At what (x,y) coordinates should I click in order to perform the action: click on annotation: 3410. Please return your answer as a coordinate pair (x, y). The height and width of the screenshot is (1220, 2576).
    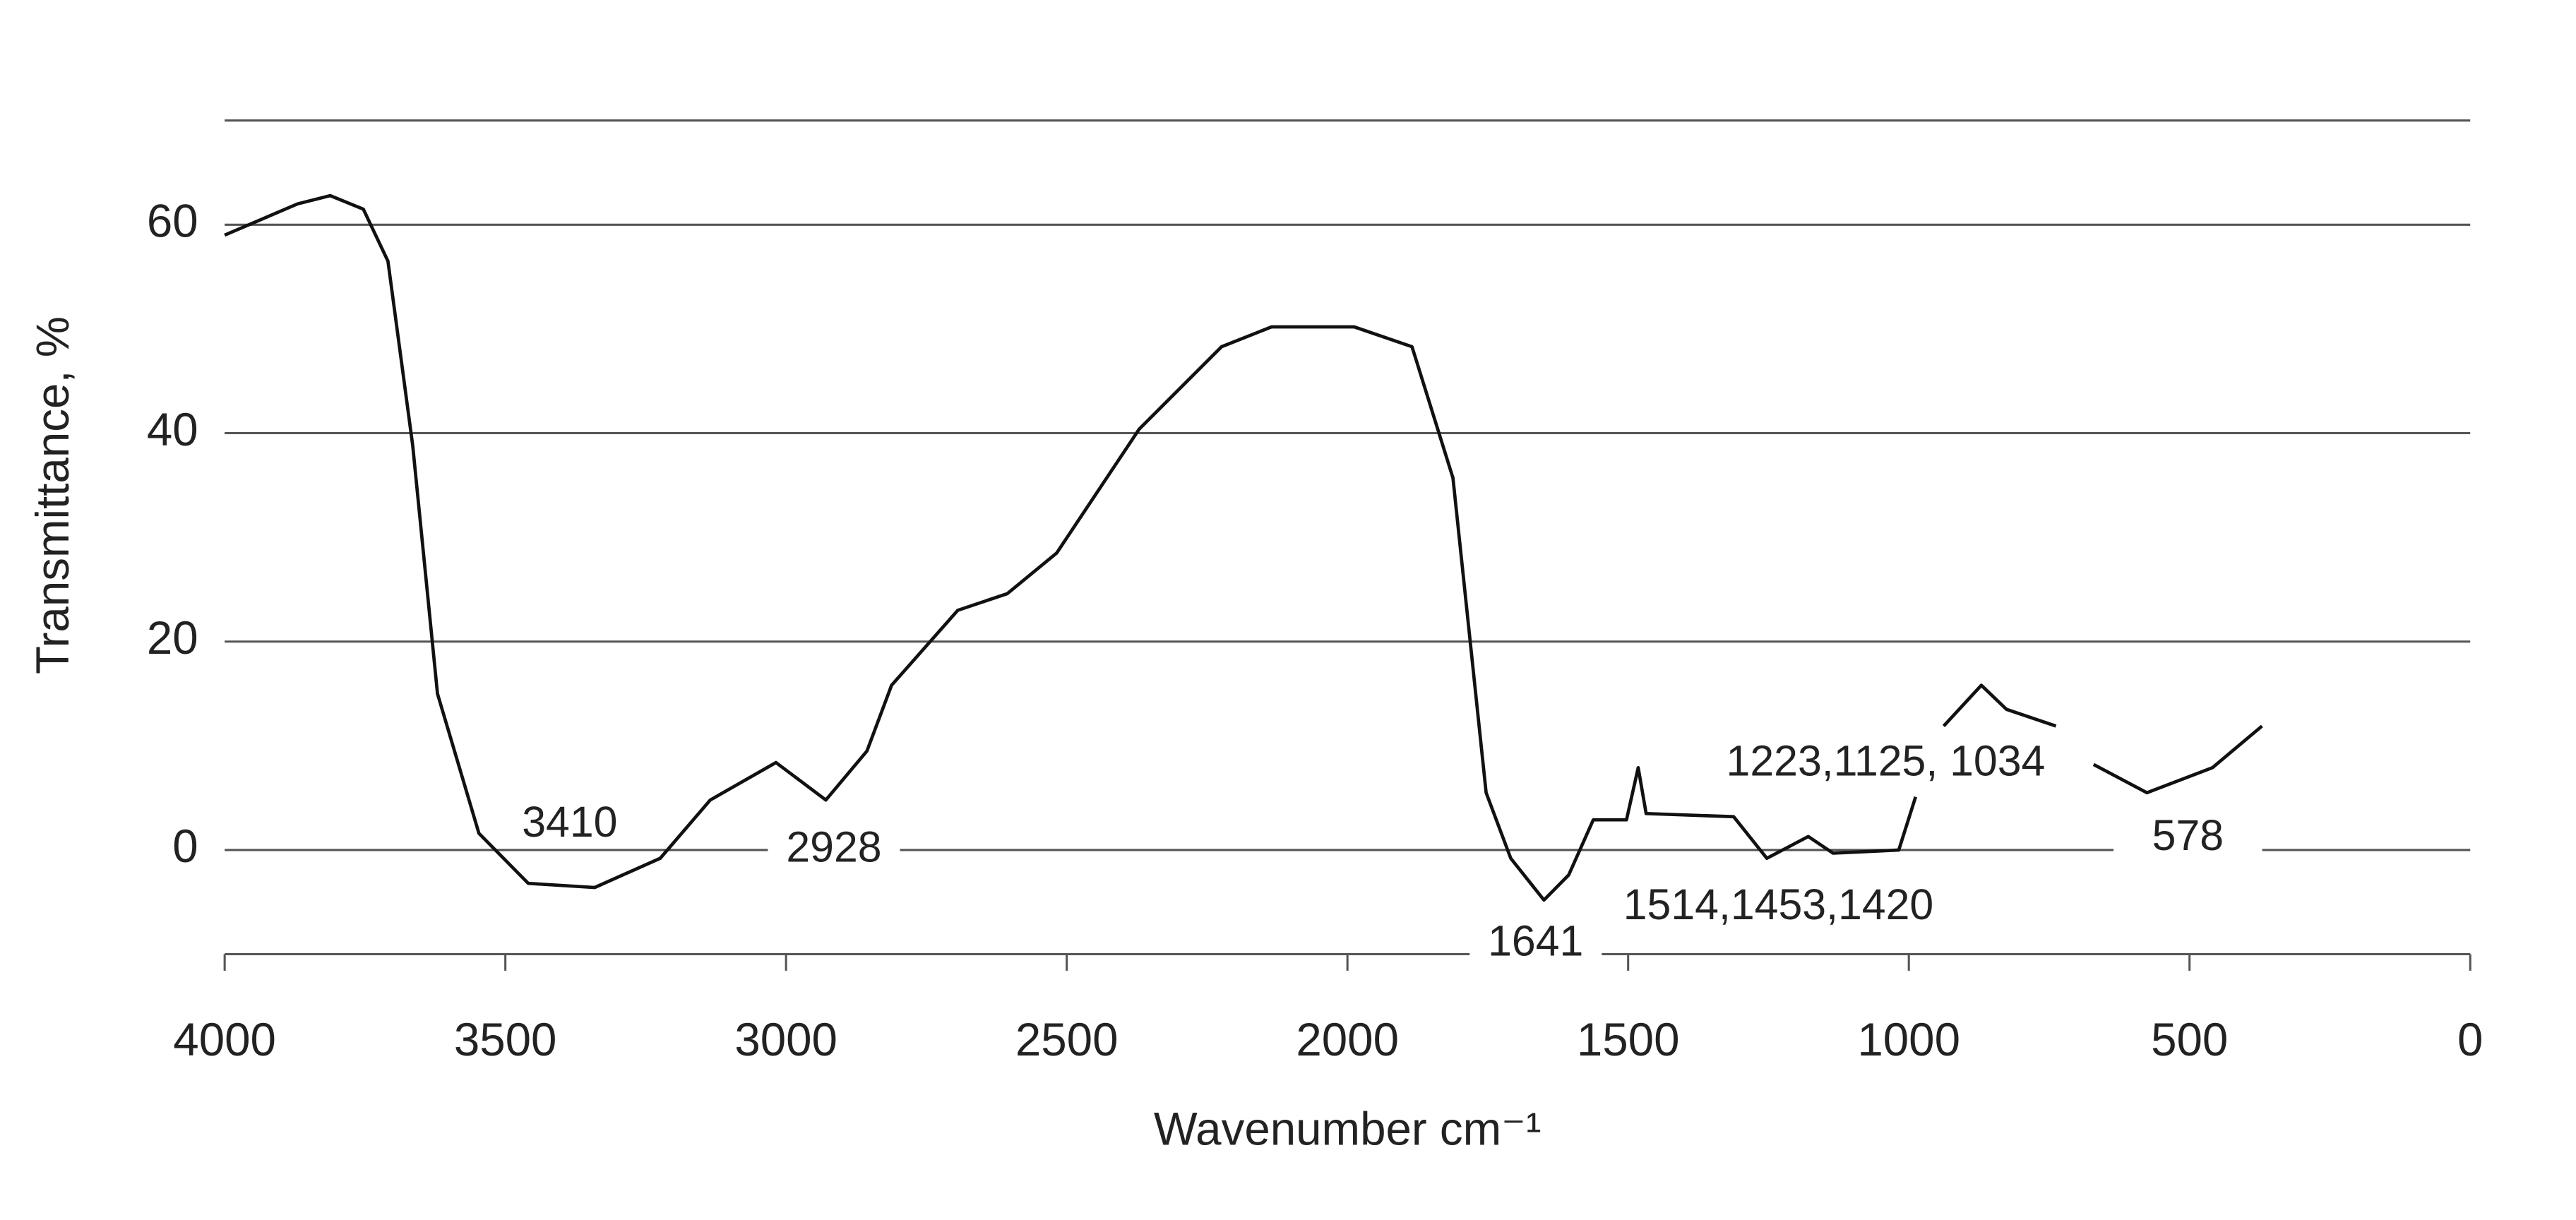
    Looking at the image, I should click on (569, 822).